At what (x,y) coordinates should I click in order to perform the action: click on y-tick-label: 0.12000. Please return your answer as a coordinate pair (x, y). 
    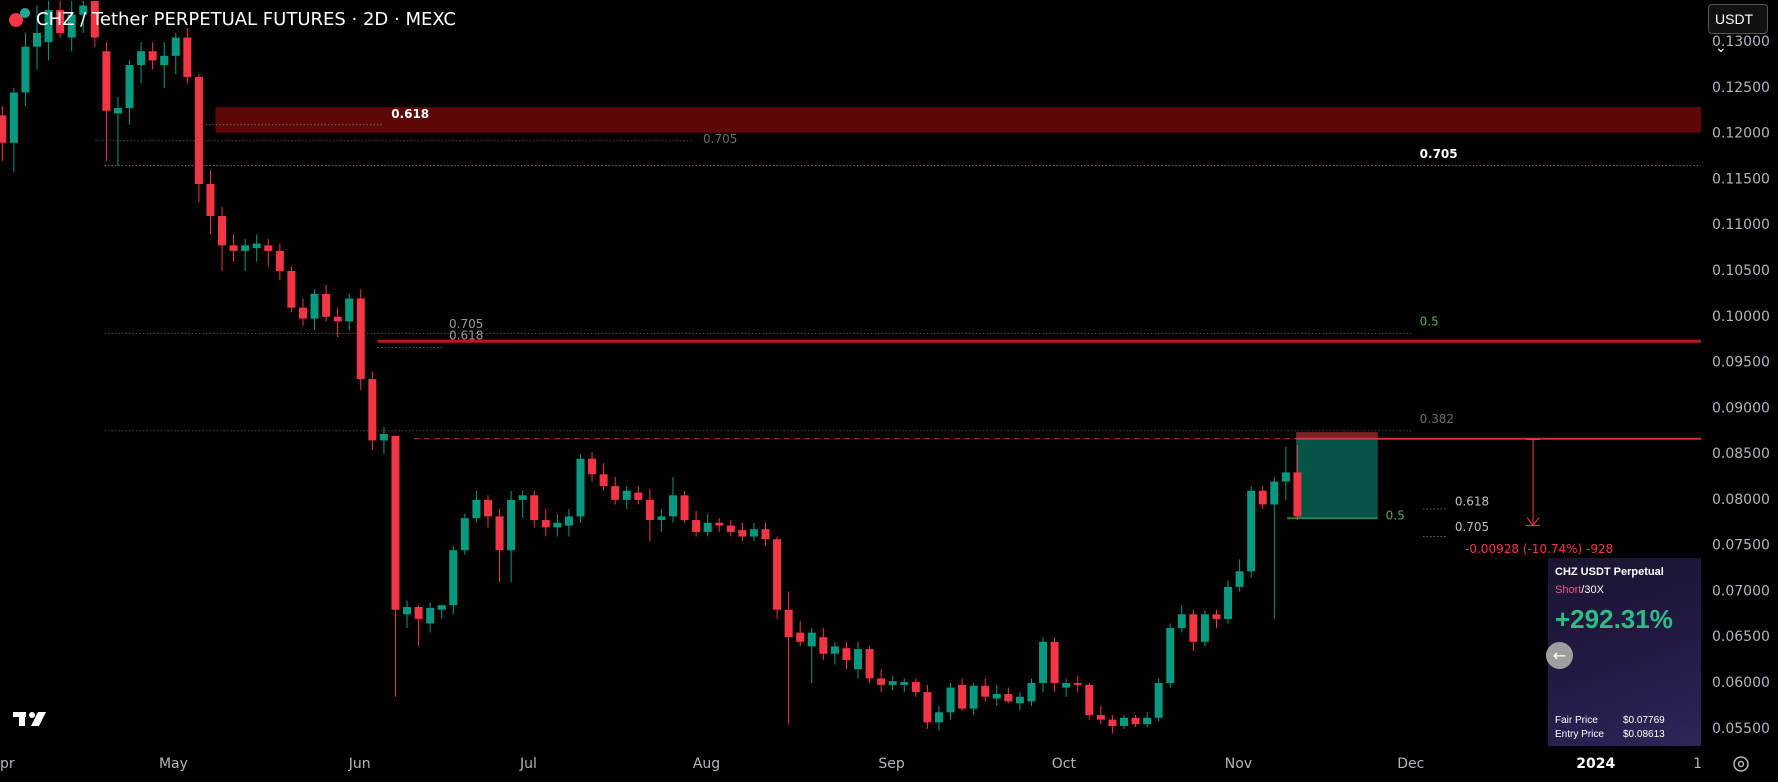
    Looking at the image, I should click on (1741, 134).